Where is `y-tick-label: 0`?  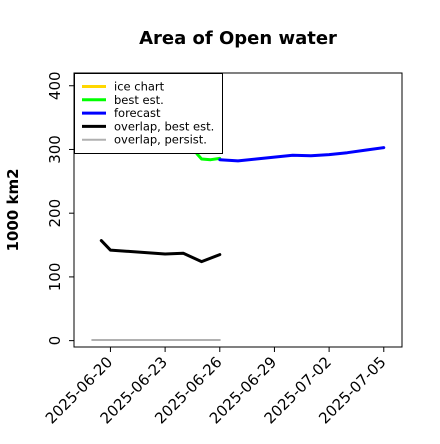 y-tick-label: 0 is located at coordinates (55, 341).